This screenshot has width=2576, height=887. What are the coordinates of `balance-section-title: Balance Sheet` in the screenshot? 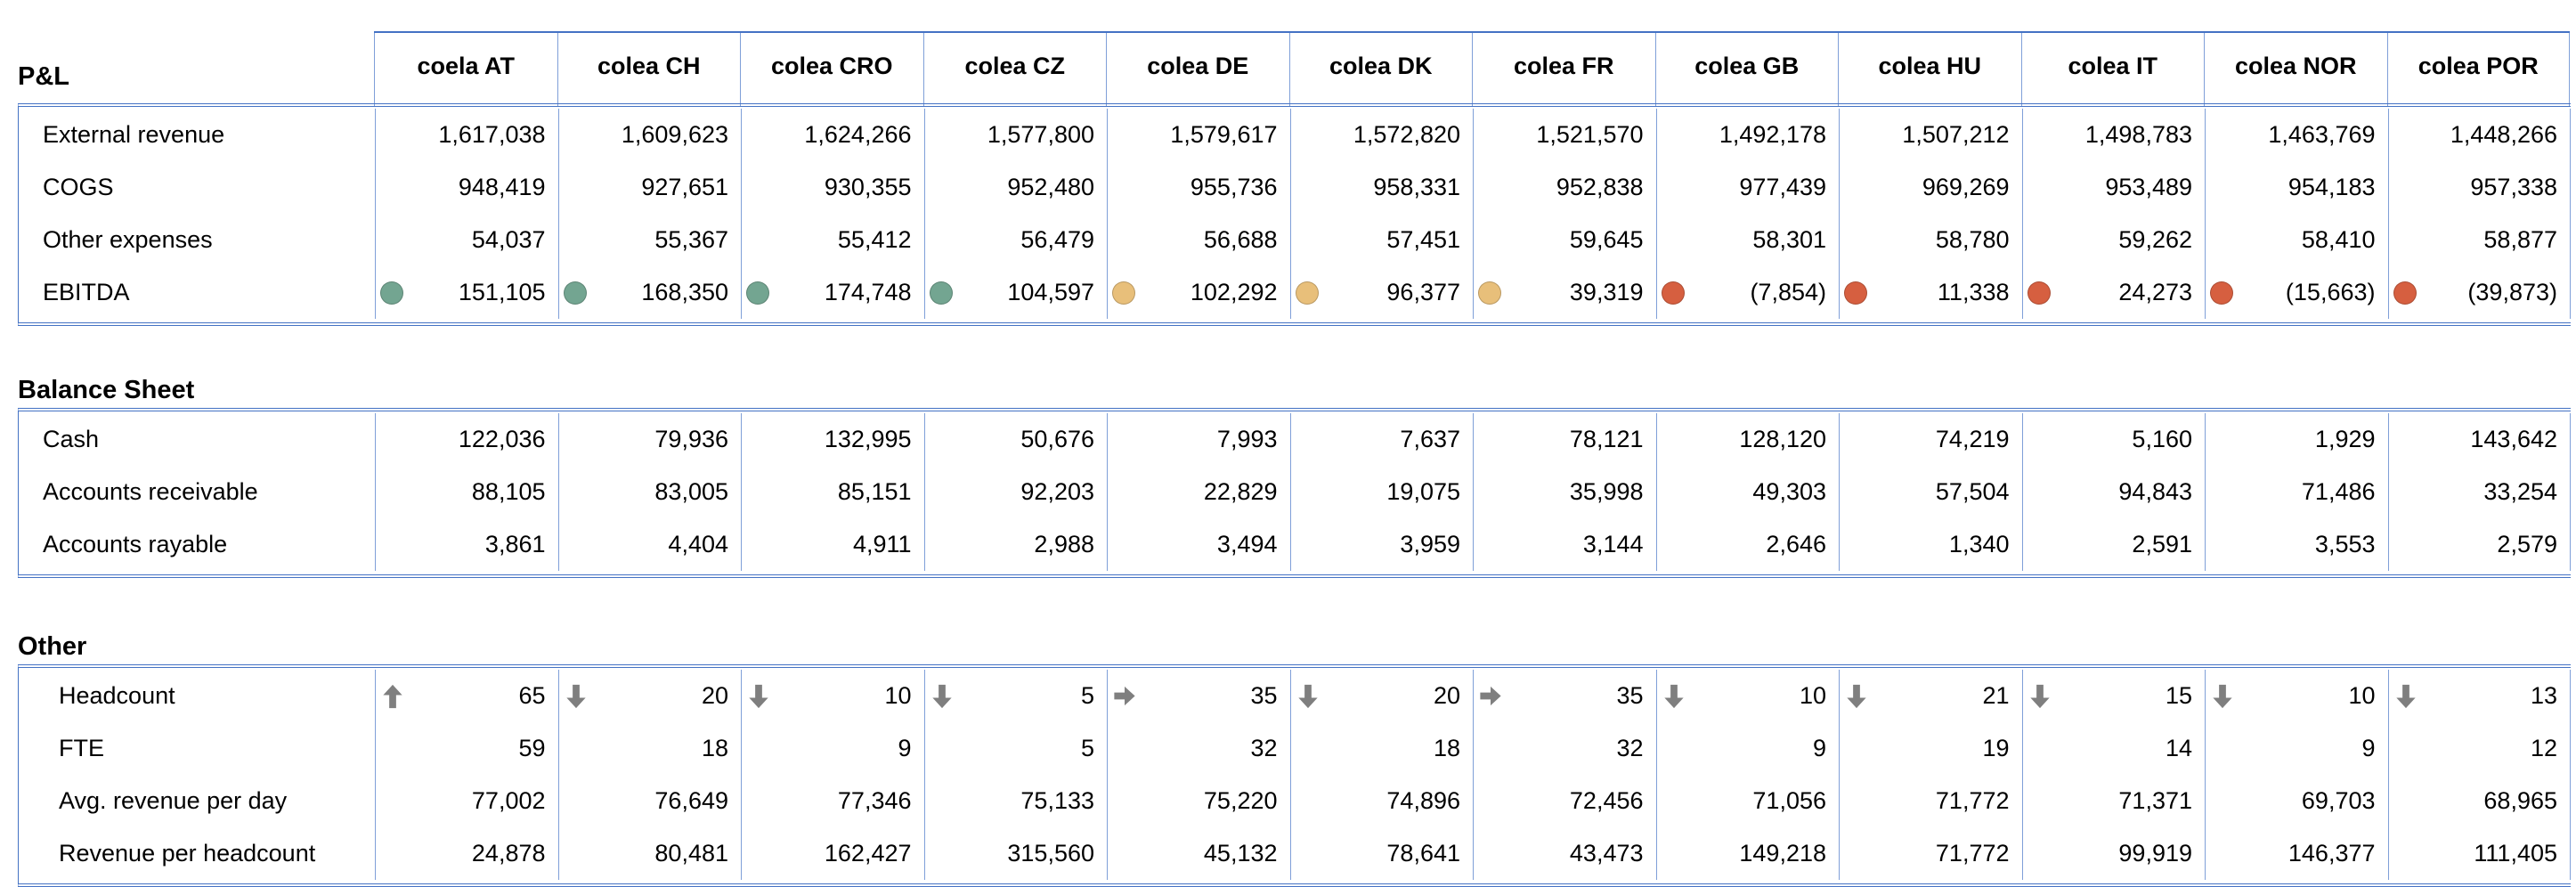 It's located at (106, 390).